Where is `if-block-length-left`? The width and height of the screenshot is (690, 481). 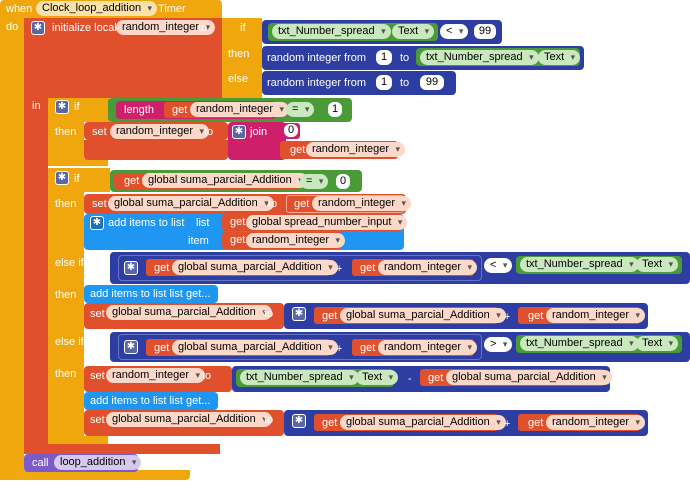
if-block-length-left is located at coordinates (66, 143).